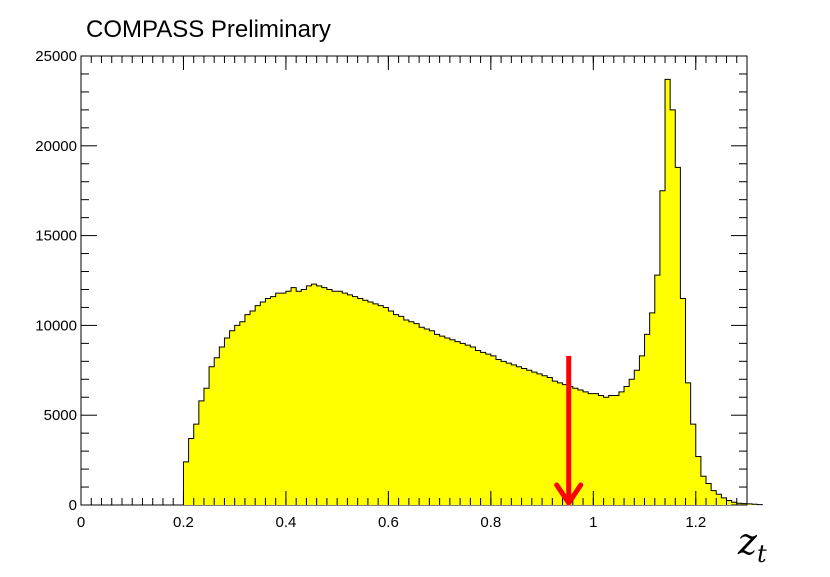 This screenshot has width=830, height=577. I want to click on x-tick-label: 1, so click(593, 522).